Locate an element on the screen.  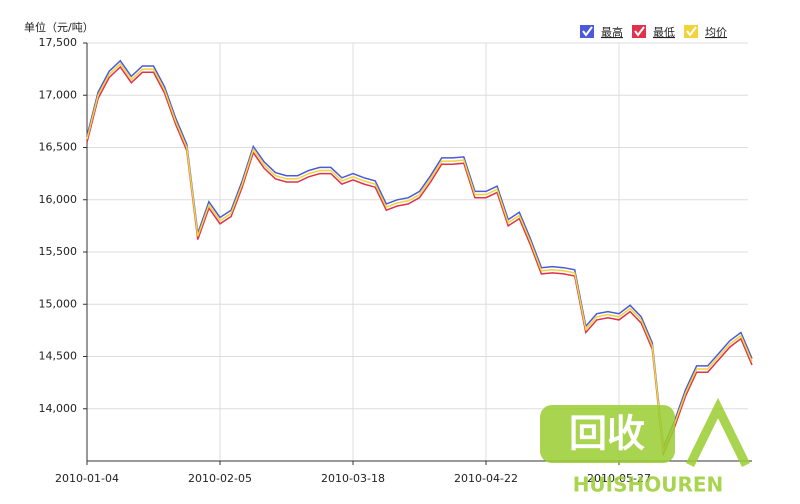
y-tick-label: 15,000 is located at coordinates (58, 303).